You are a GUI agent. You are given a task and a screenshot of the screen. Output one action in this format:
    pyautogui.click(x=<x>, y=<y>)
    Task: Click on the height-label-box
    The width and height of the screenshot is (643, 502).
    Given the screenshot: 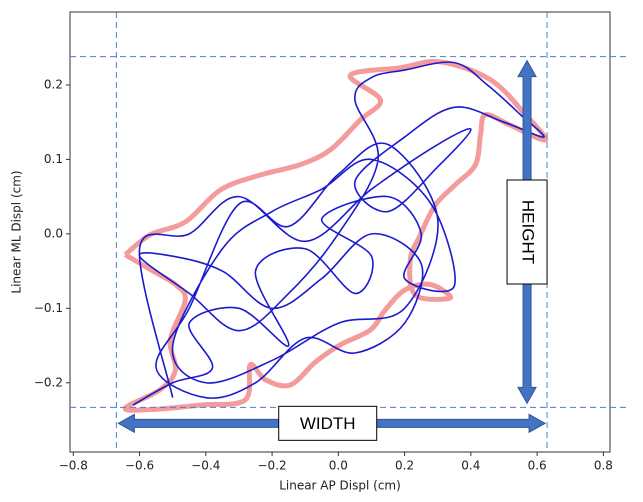 What is the action you would take?
    pyautogui.click(x=527, y=232)
    